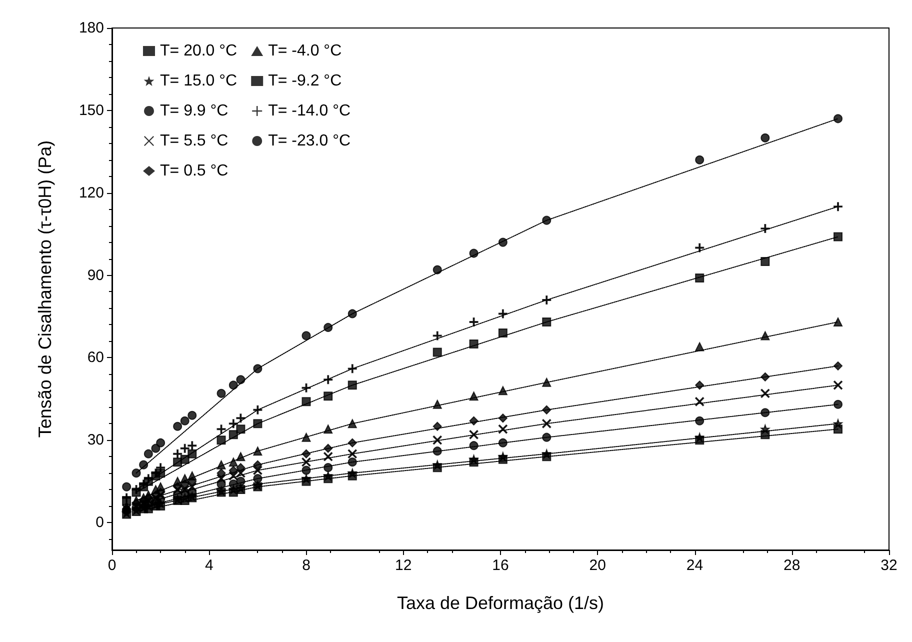 The image size is (912, 642). Describe the element at coordinates (209, 565) in the screenshot. I see `x-tick-label: 4` at that location.